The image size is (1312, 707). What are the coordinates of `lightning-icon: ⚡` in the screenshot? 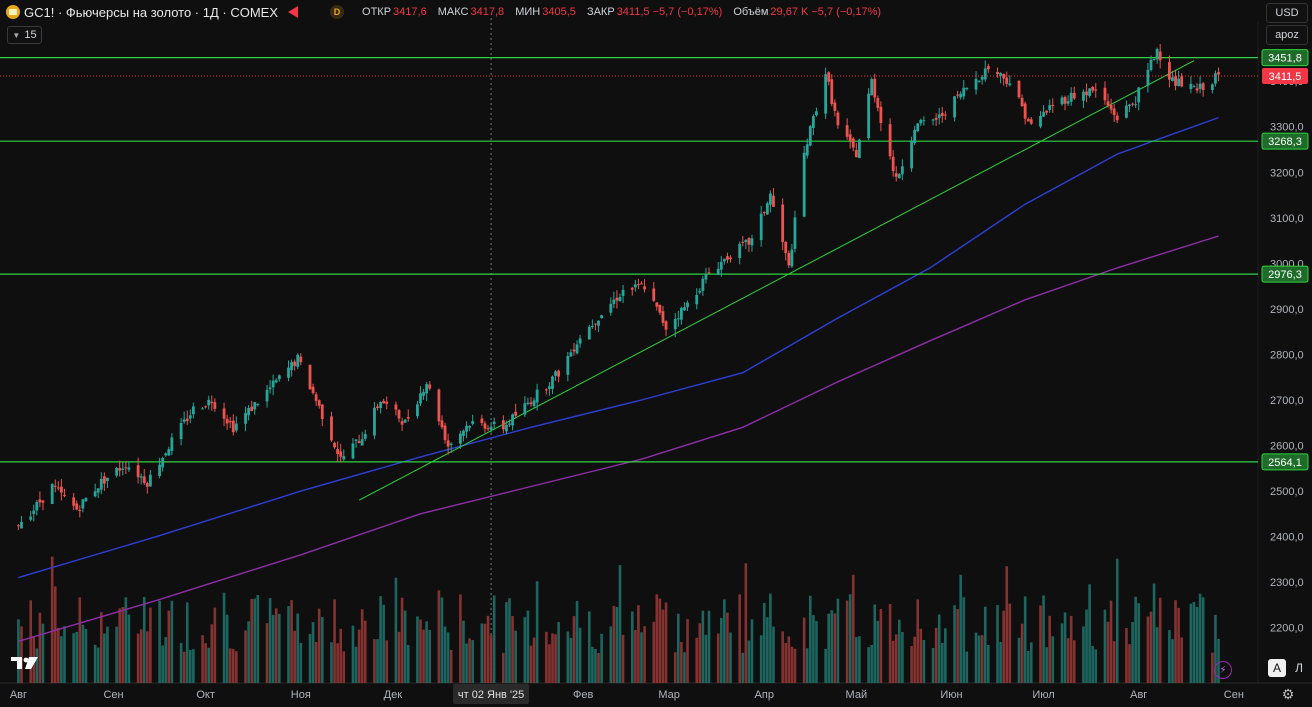 It's located at (1223, 670).